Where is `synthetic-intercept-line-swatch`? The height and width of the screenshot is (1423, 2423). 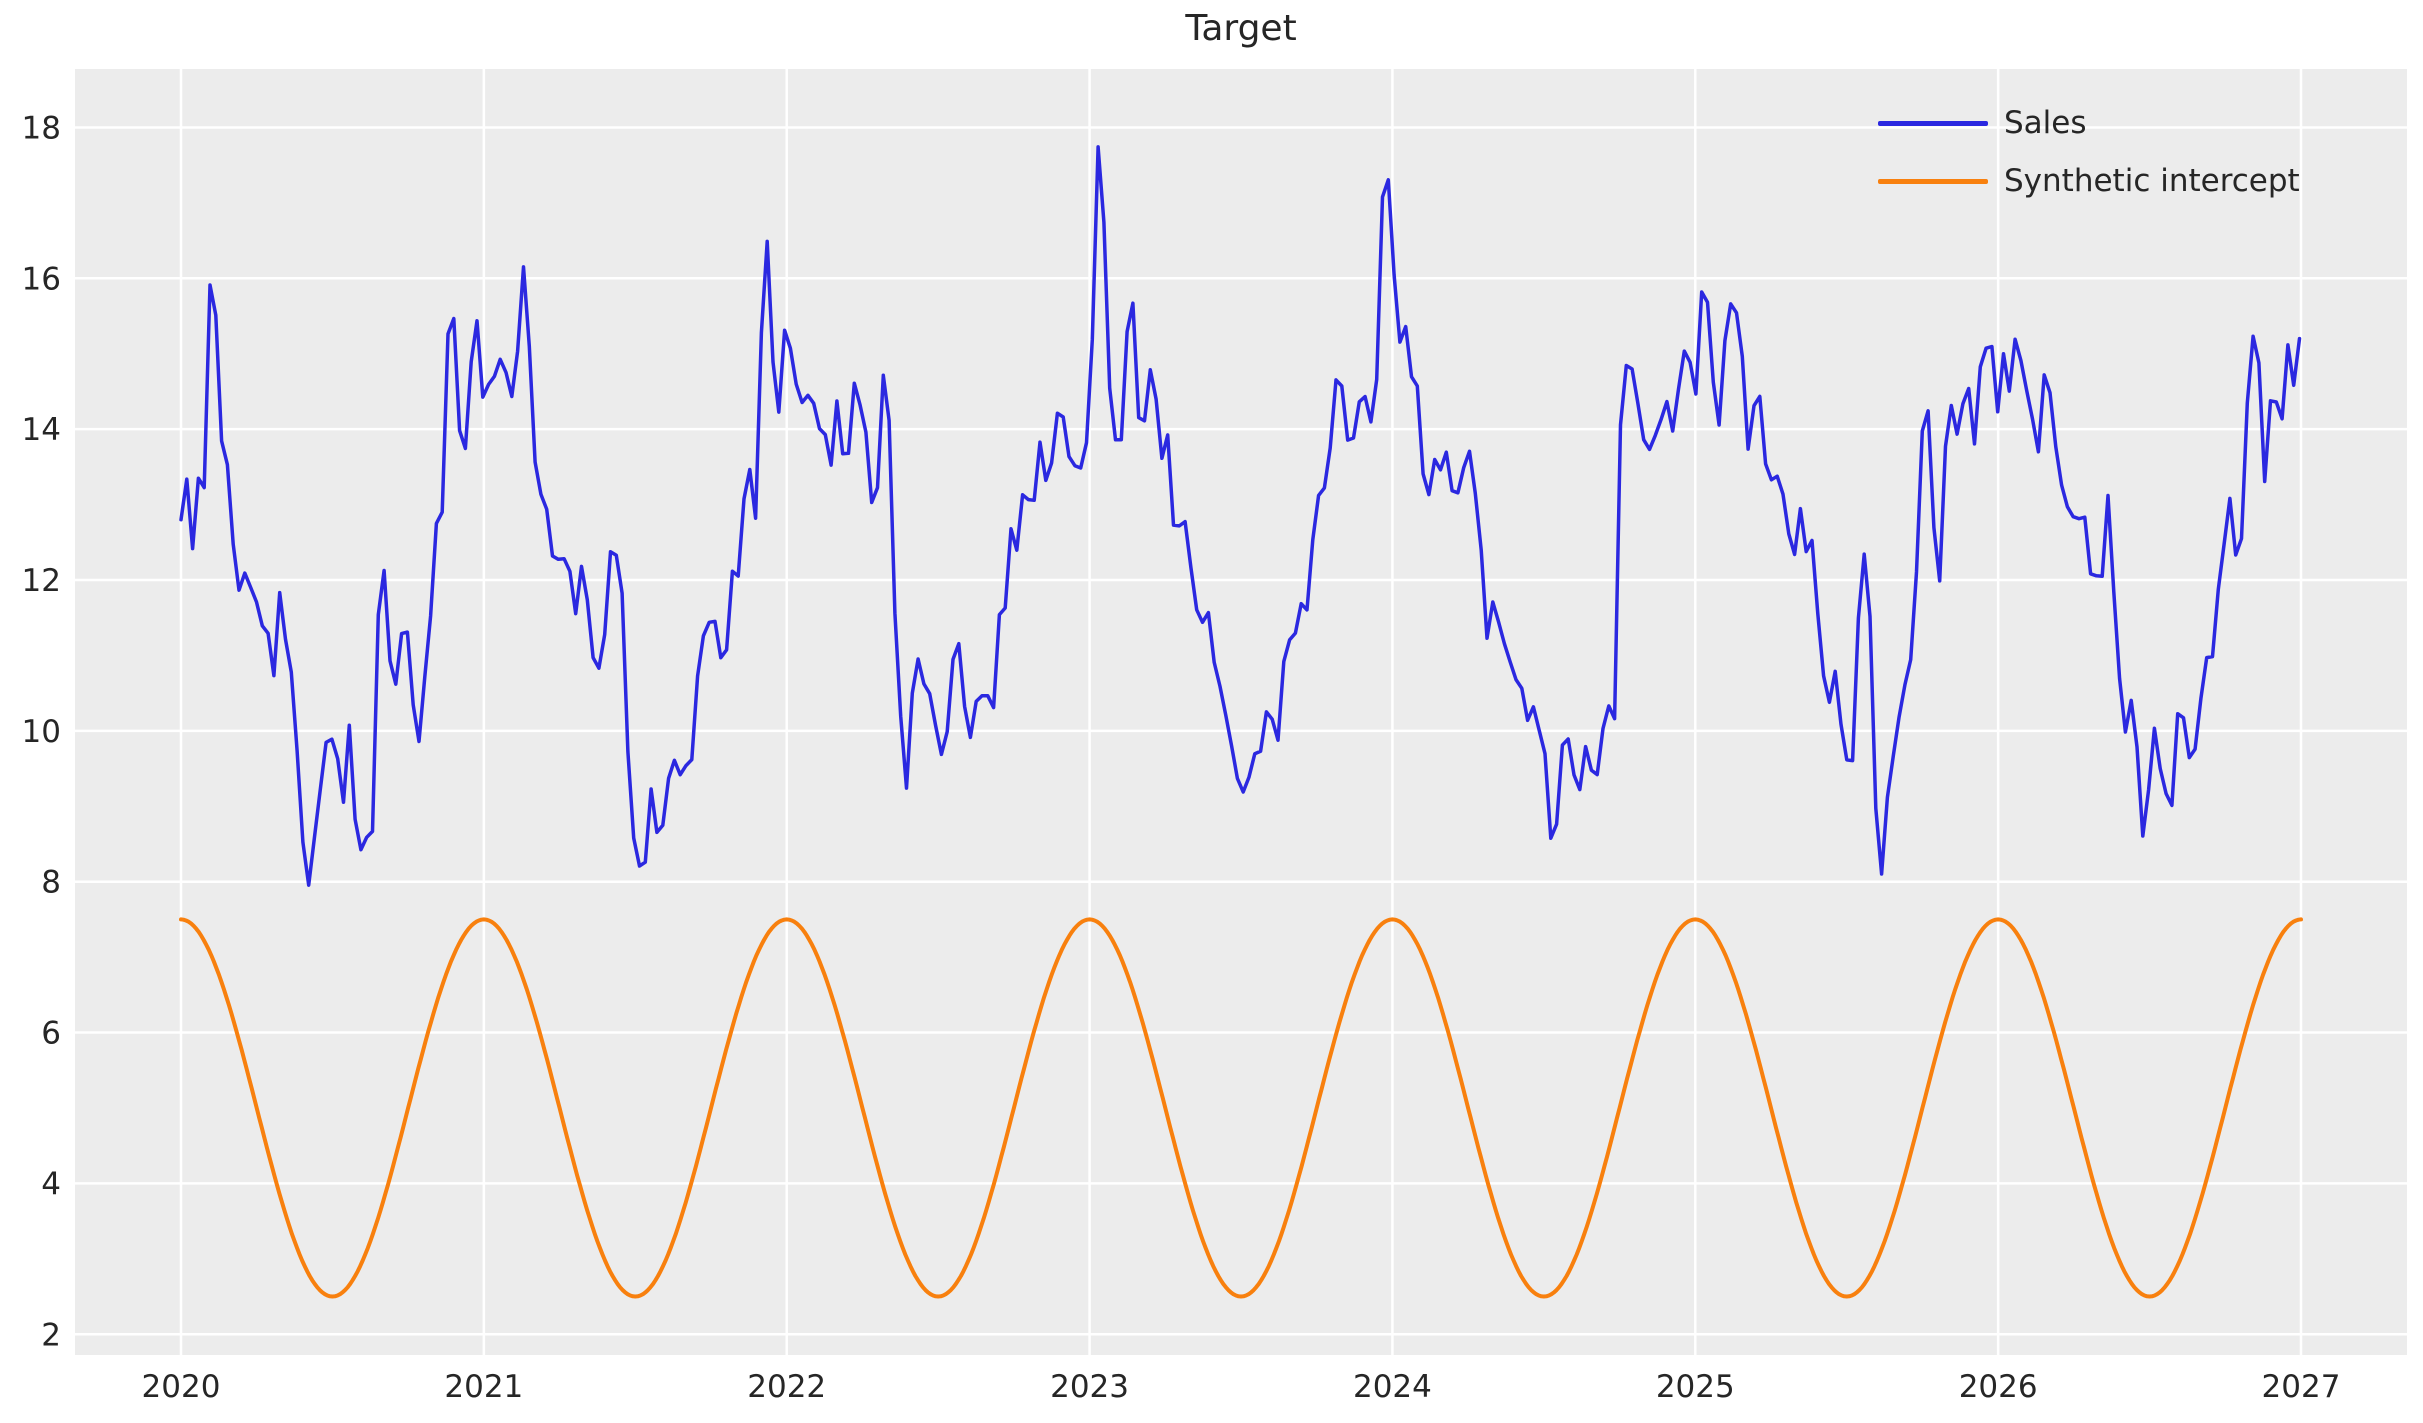 synthetic-intercept-line-swatch is located at coordinates (1933, 181).